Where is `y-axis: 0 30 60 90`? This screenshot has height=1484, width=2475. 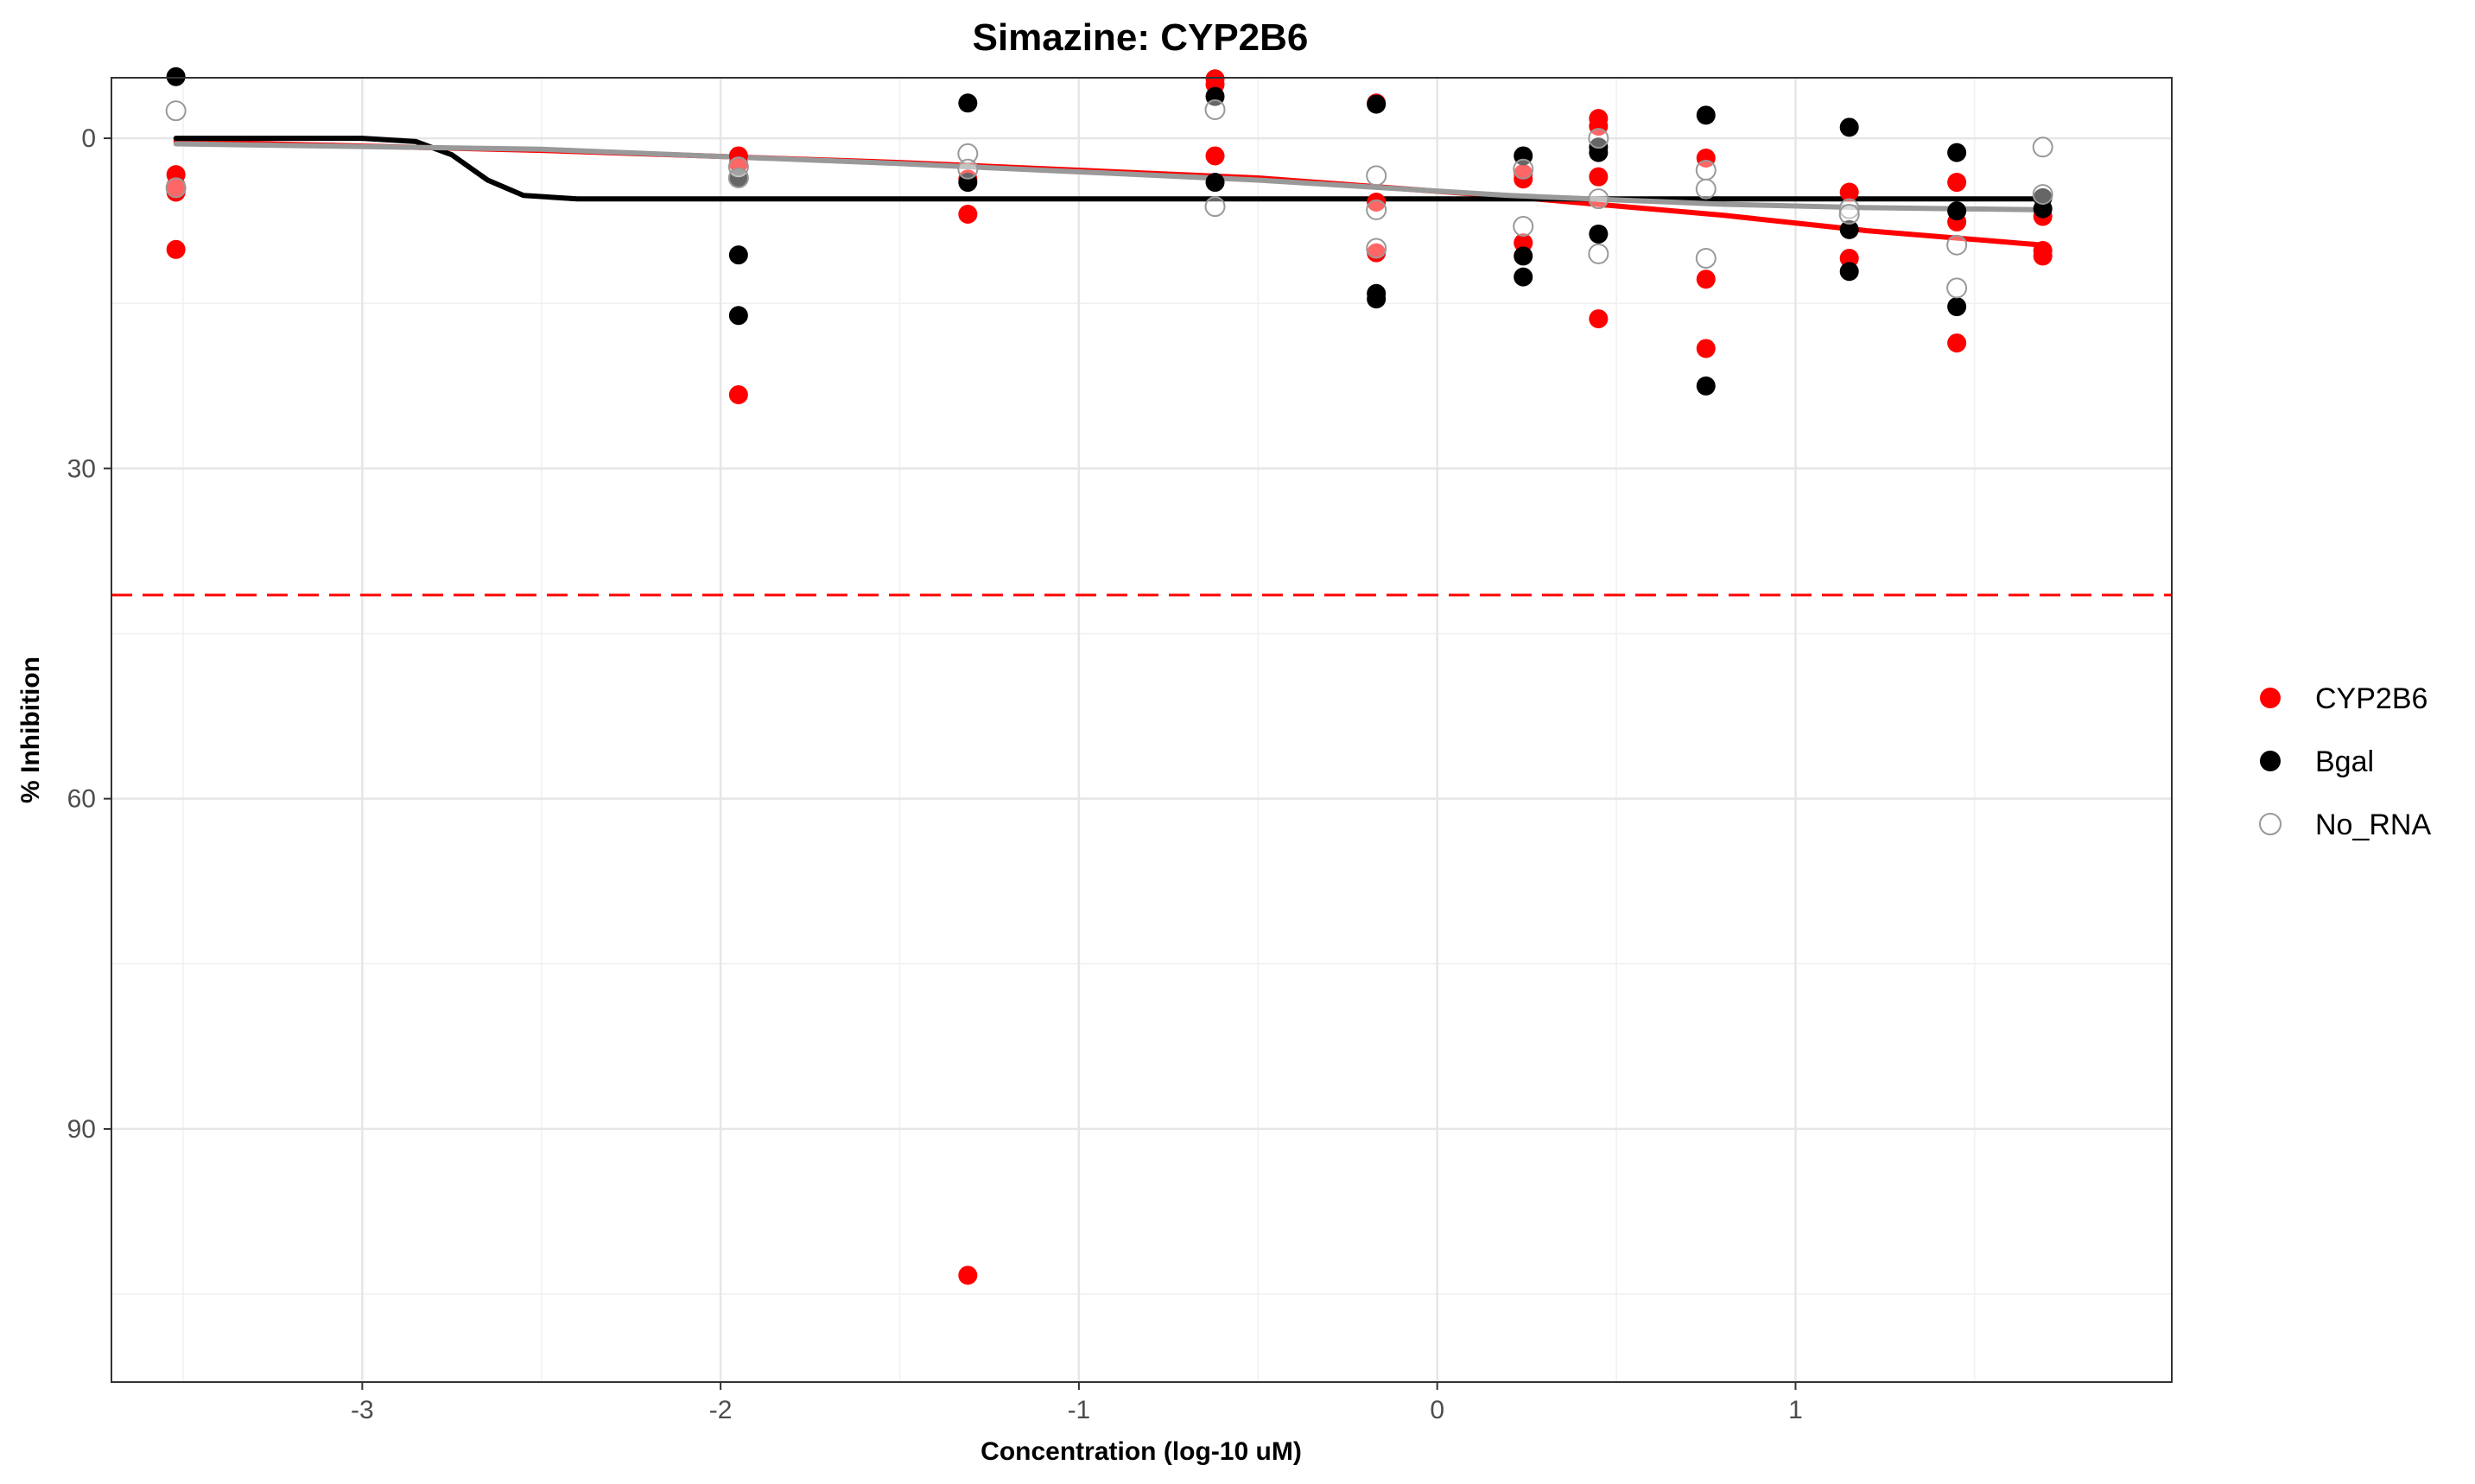
y-axis: 0 30 60 90 is located at coordinates (89, 634).